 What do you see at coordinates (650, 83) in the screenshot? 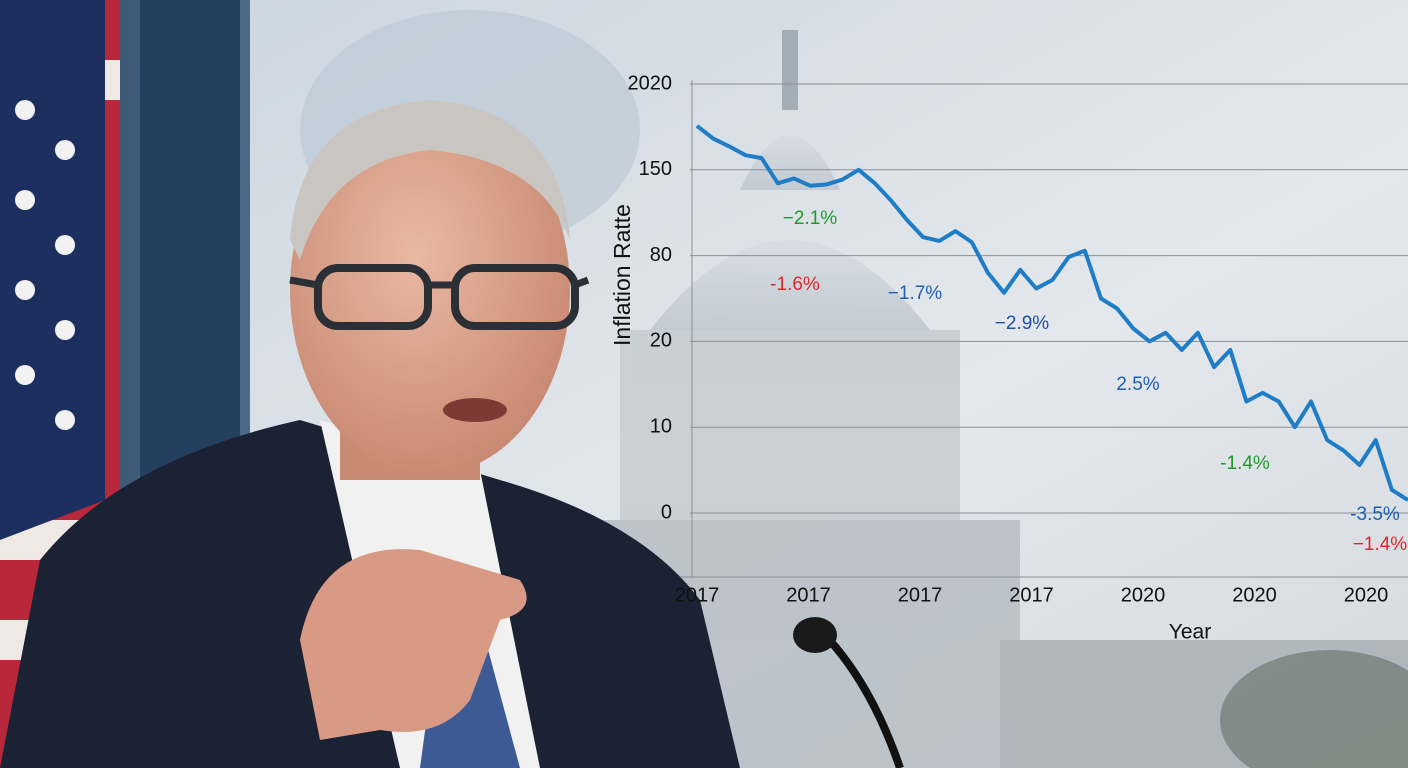
I see `y-tick-label: 2020` at bounding box center [650, 83].